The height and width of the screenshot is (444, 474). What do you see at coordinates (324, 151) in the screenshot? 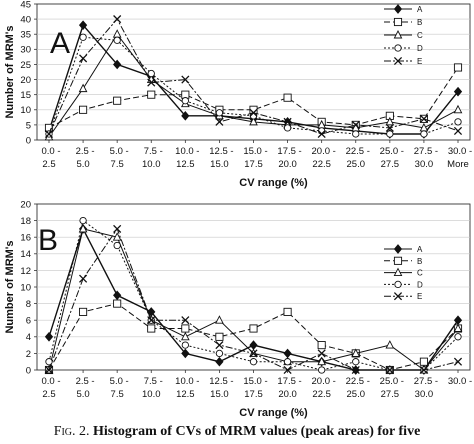
I see `x-tick-label: 20.0 -` at bounding box center [324, 151].